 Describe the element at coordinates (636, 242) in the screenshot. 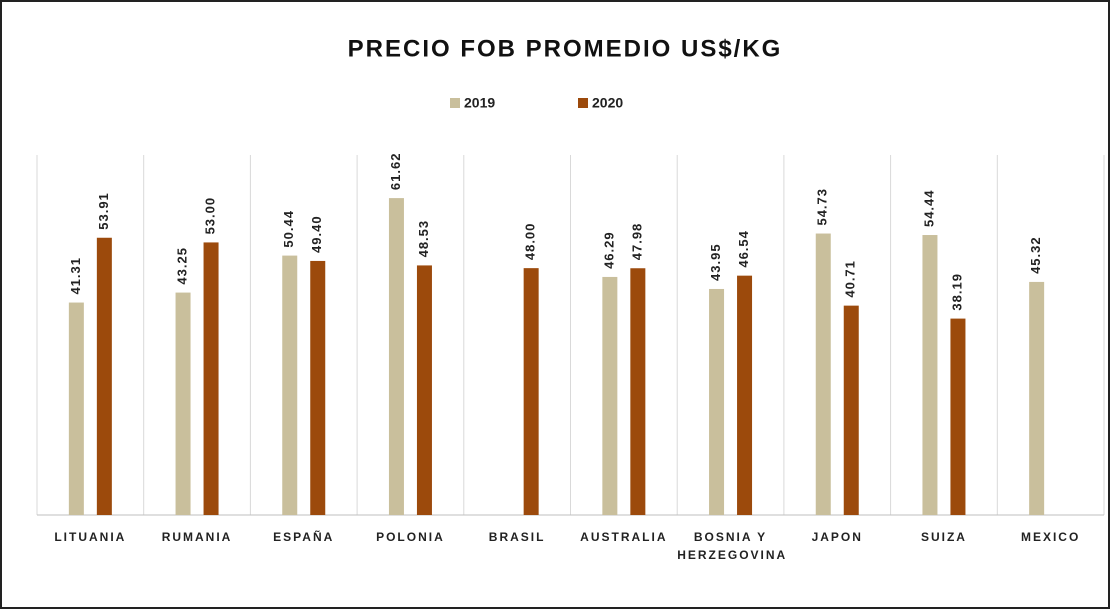

I see `data-label: 47.98` at that location.